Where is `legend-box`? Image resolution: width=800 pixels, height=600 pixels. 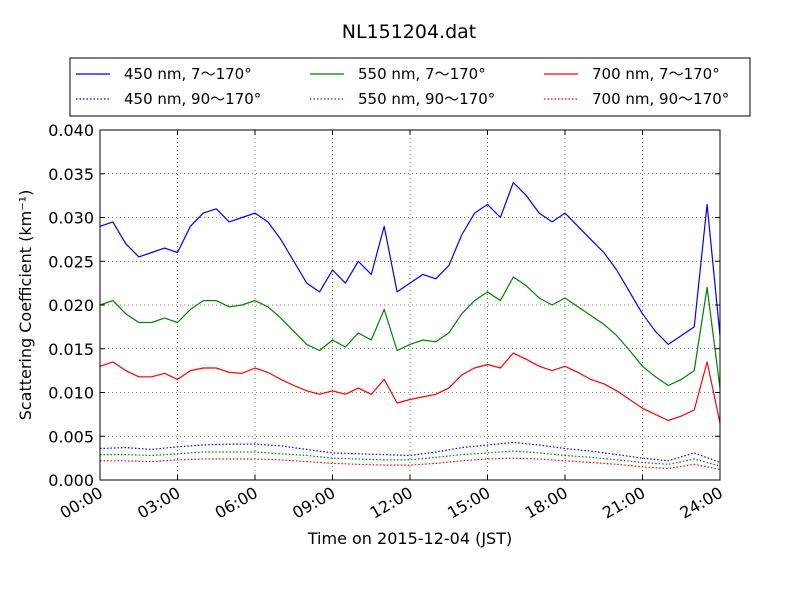 legend-box is located at coordinates (410, 87).